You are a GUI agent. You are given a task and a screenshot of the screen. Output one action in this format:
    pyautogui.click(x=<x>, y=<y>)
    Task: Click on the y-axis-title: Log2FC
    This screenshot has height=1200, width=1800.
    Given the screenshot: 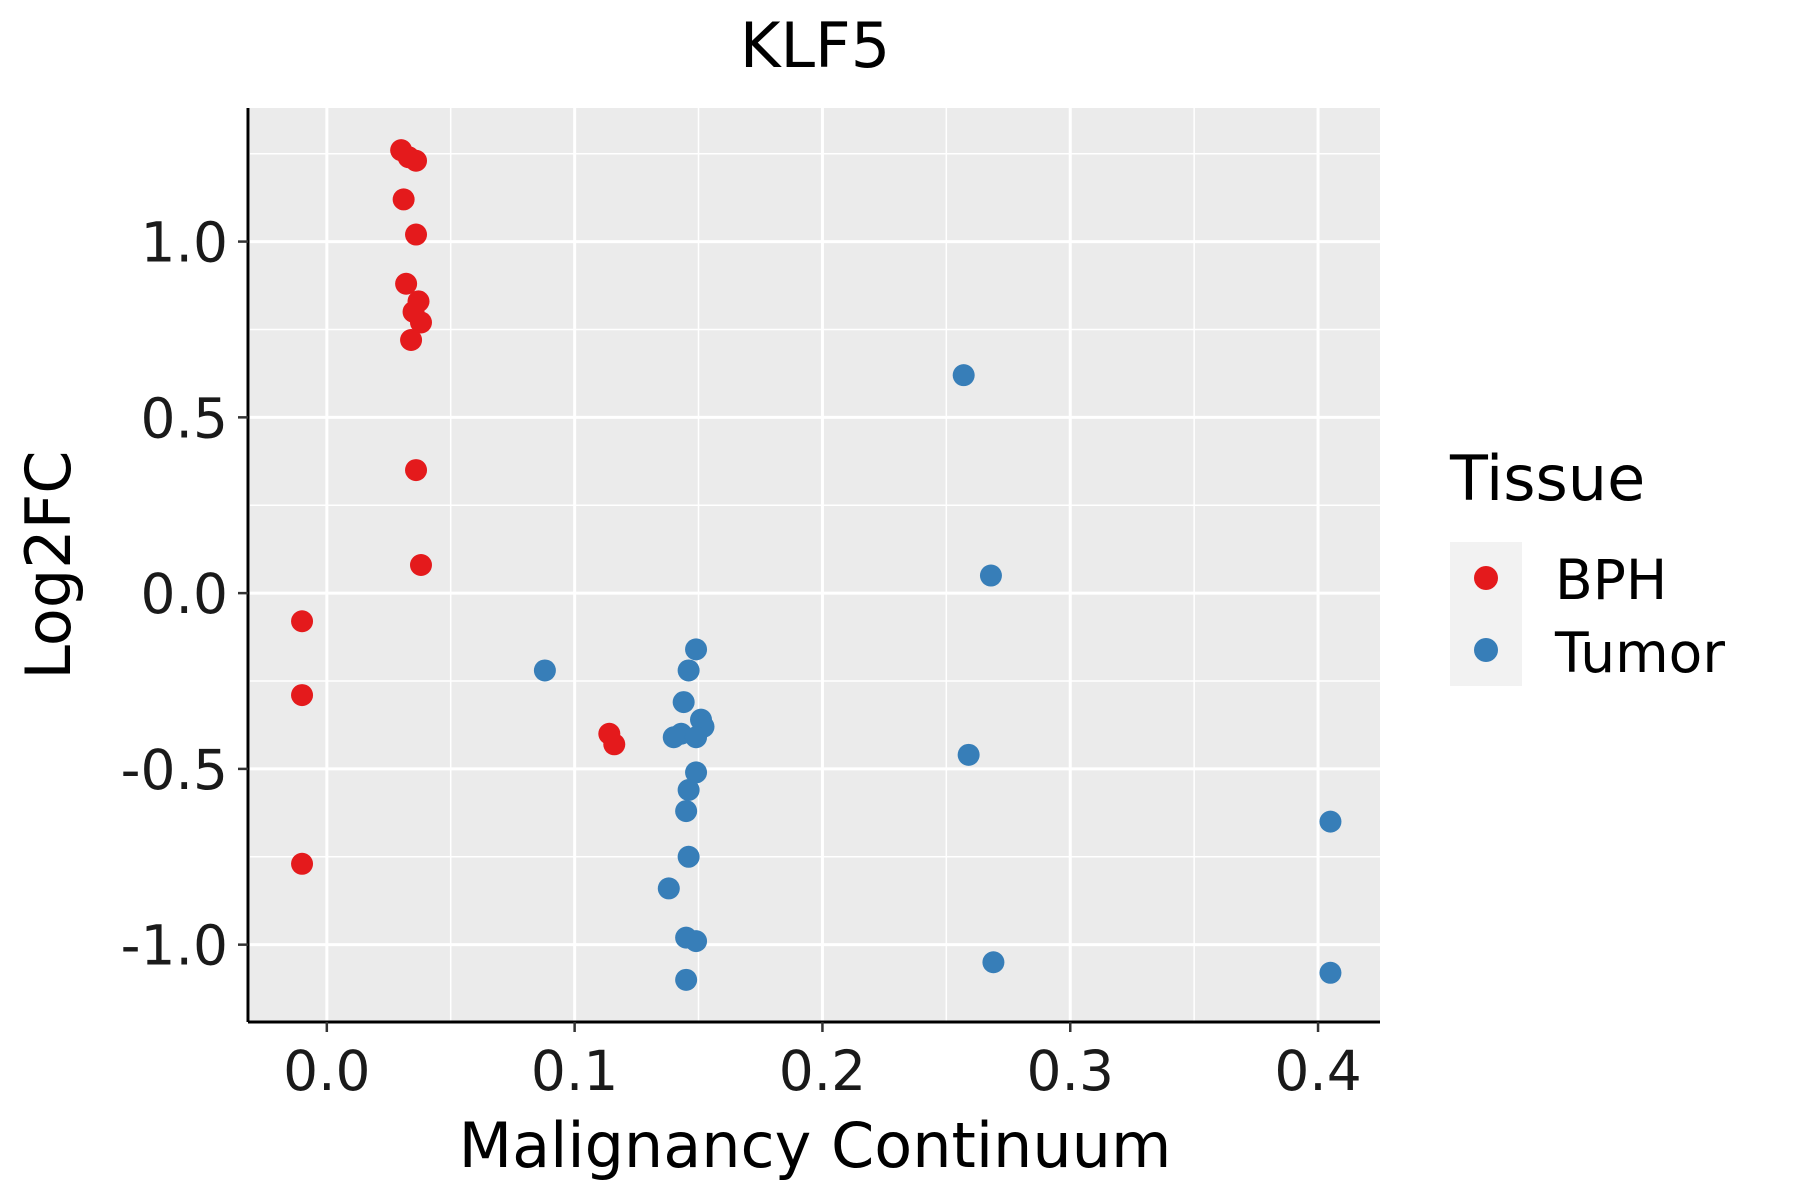 What is the action you would take?
    pyautogui.click(x=48, y=564)
    